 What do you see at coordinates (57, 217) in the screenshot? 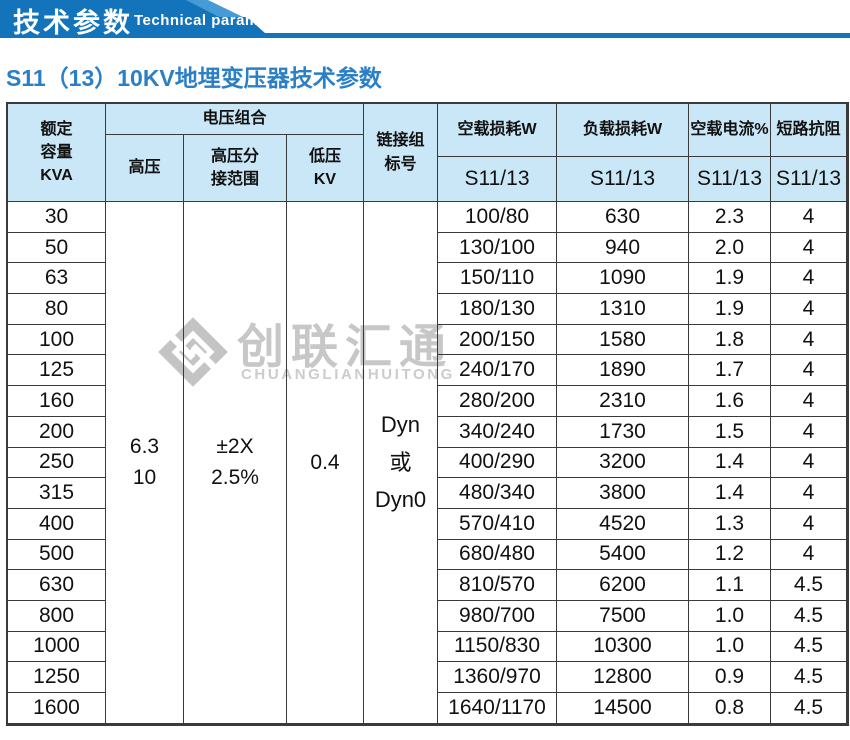
I see `capacity-cell: 30` at bounding box center [57, 217].